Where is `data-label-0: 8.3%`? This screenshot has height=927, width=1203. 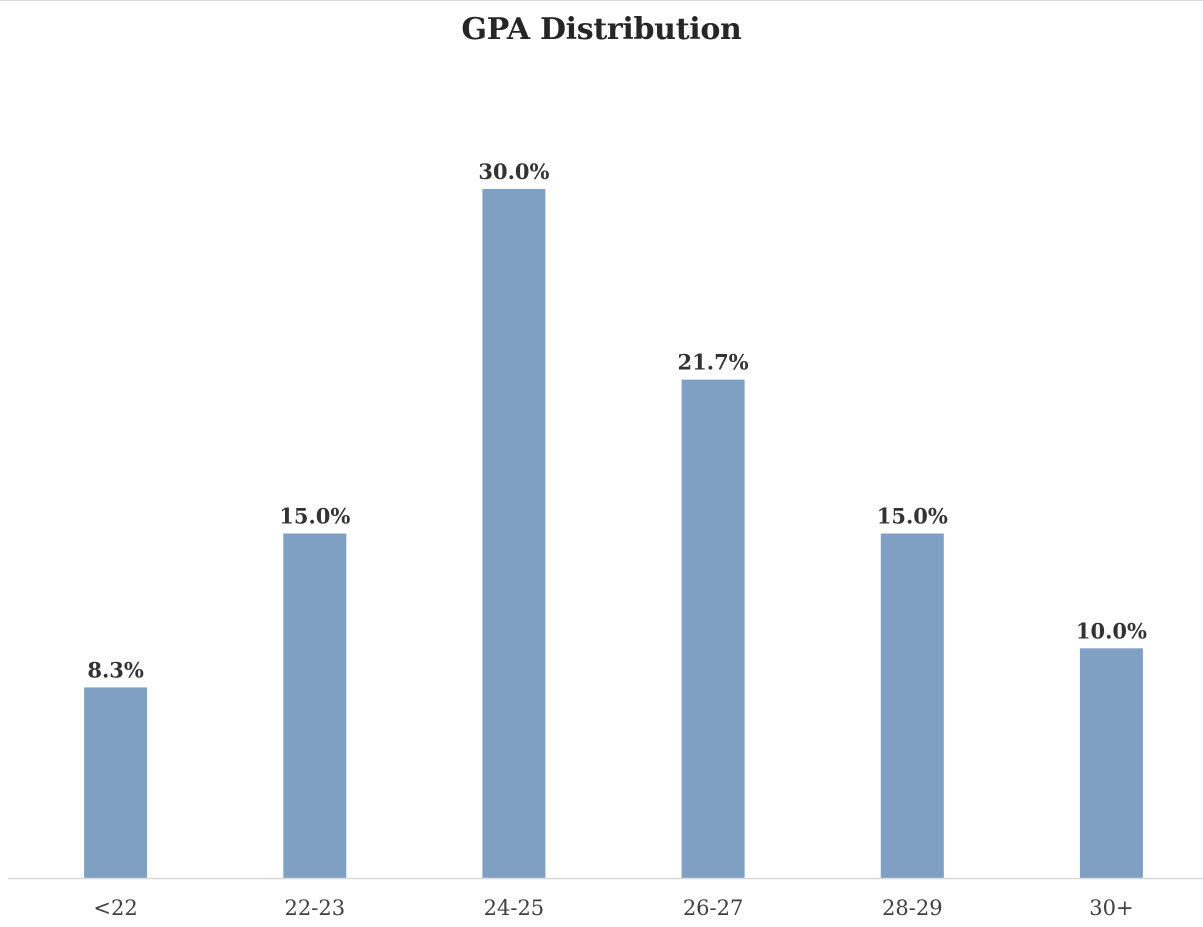
data-label-0: 8.3% is located at coordinates (115, 669).